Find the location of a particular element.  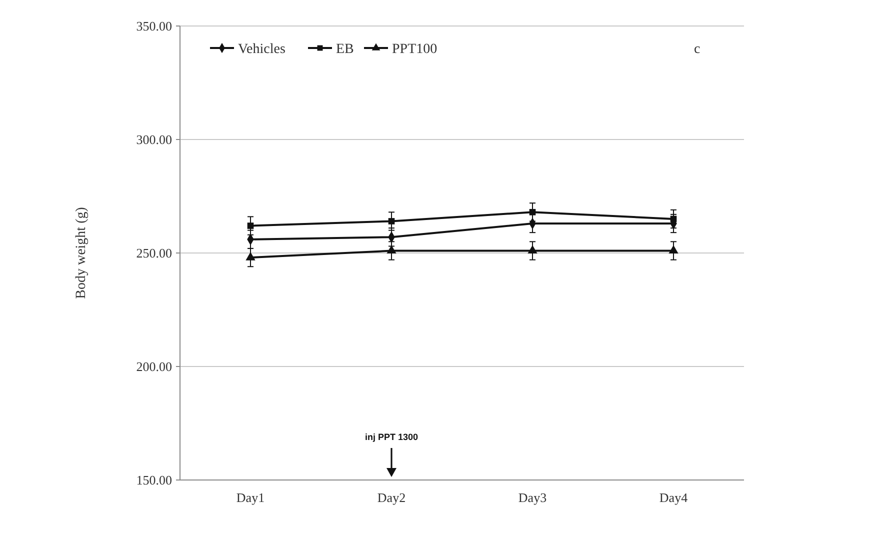

y-tick-label: 200.00 is located at coordinates (154, 366).